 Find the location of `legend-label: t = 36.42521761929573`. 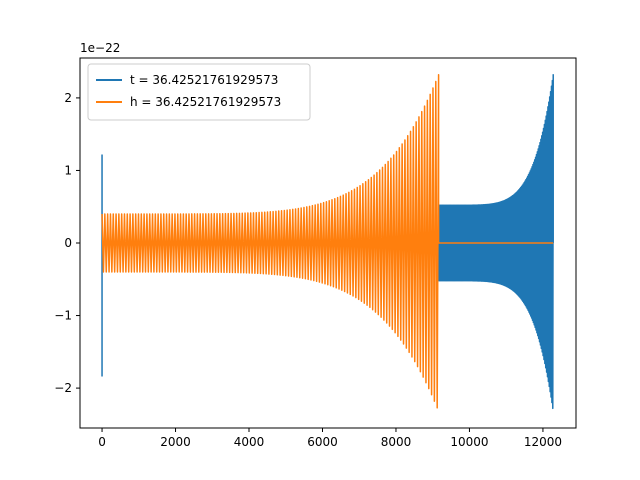

legend-label: t = 36.42521761929573 is located at coordinates (204, 80).